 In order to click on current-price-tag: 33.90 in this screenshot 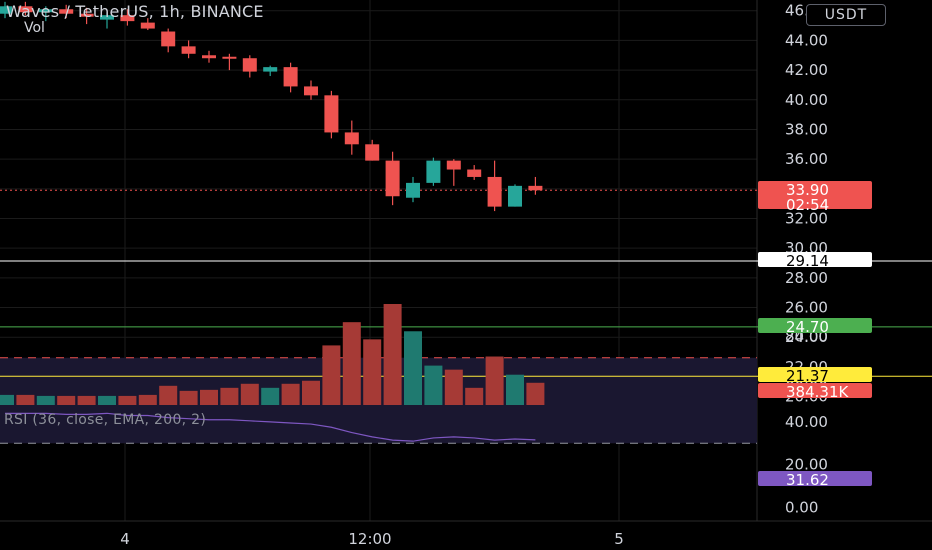, I will do `click(807, 190)`.